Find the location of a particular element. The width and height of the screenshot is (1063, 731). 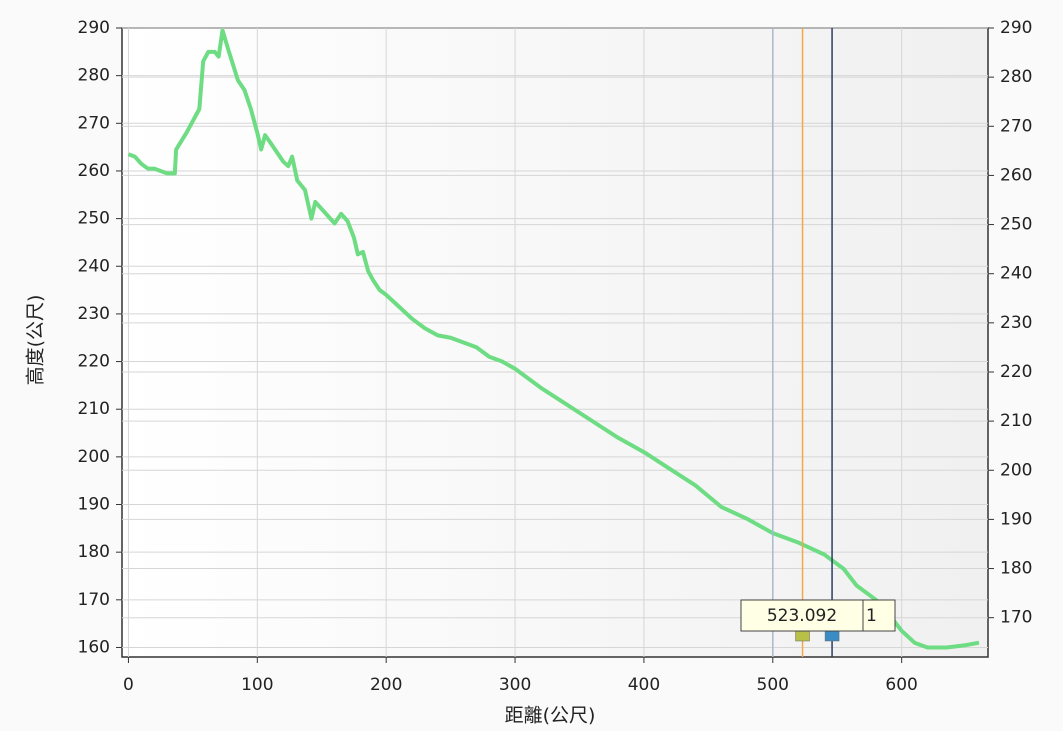

y2-tick-label: 260 is located at coordinates (1016, 175).